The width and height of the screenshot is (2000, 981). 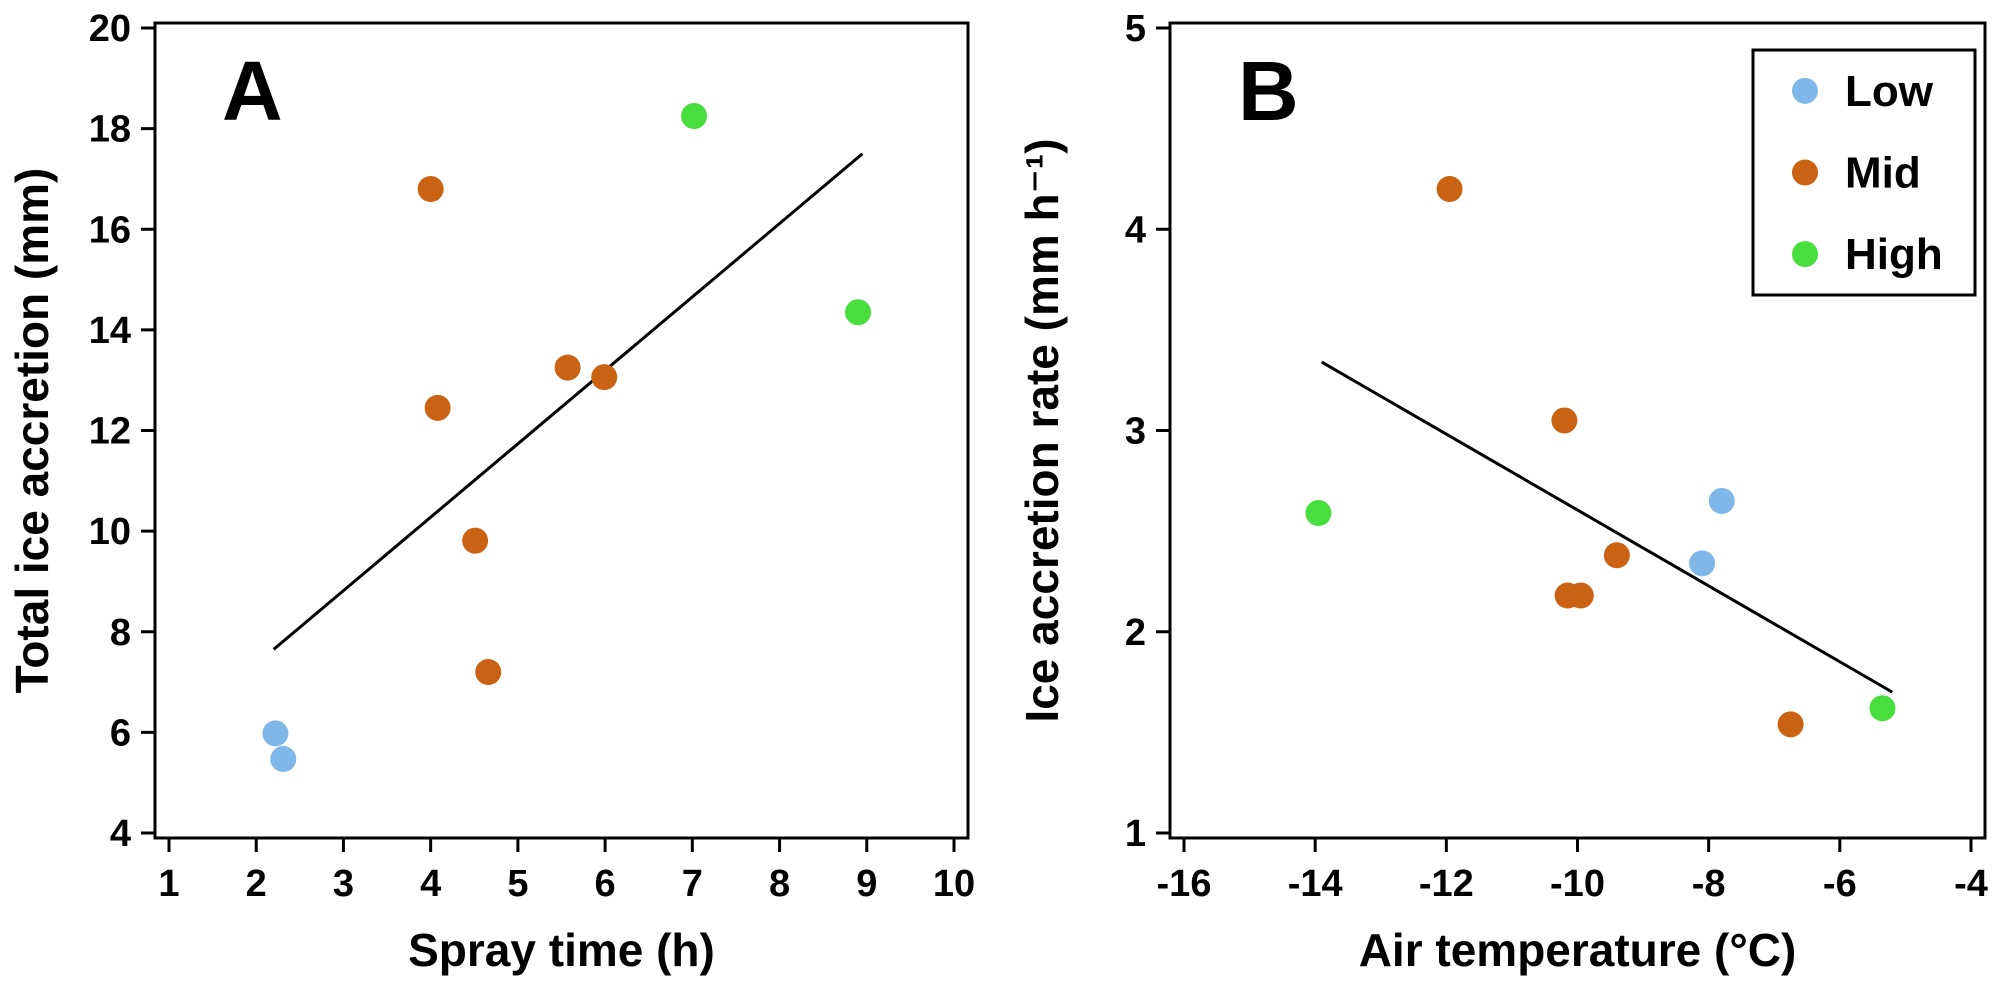 I want to click on legend-label-low: Low, so click(x=1889, y=91).